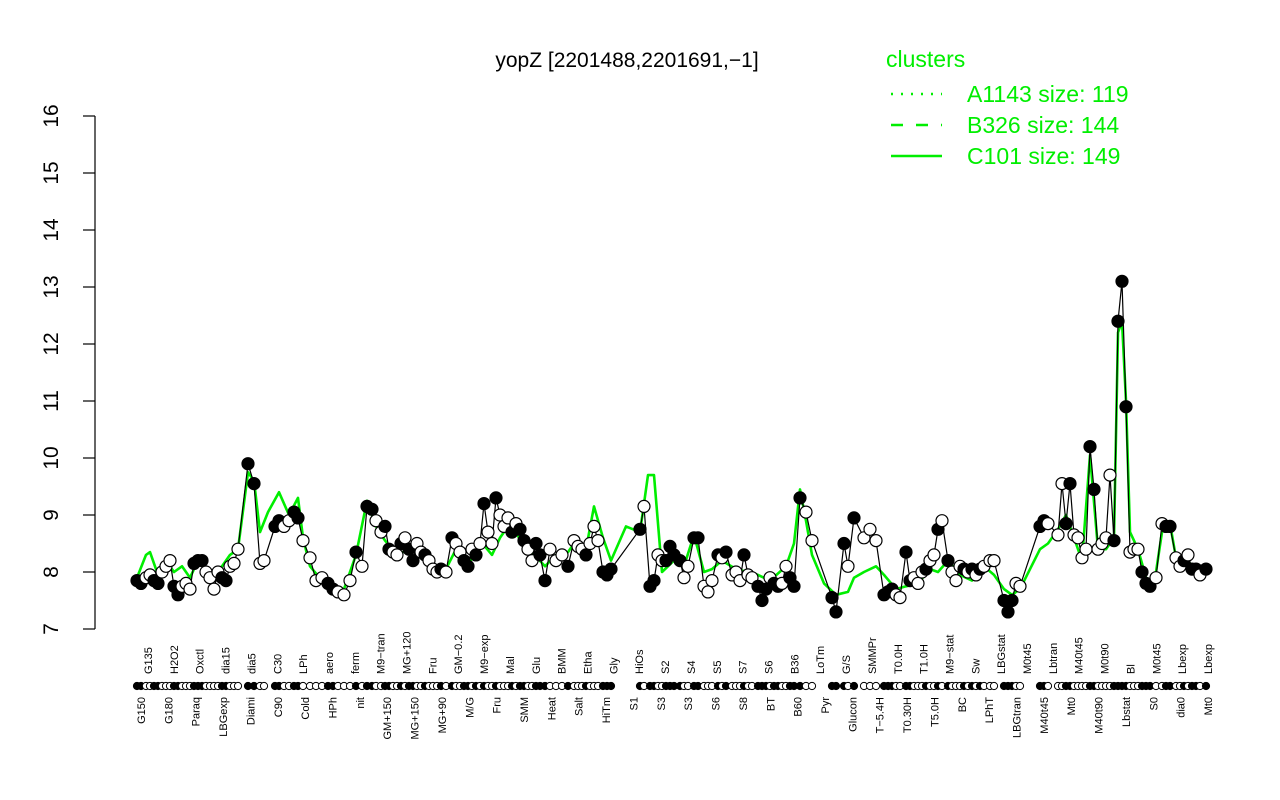  I want to click on y-axis: 7 8 9 10 11 12 13 14 15 16, so click(68, 369).